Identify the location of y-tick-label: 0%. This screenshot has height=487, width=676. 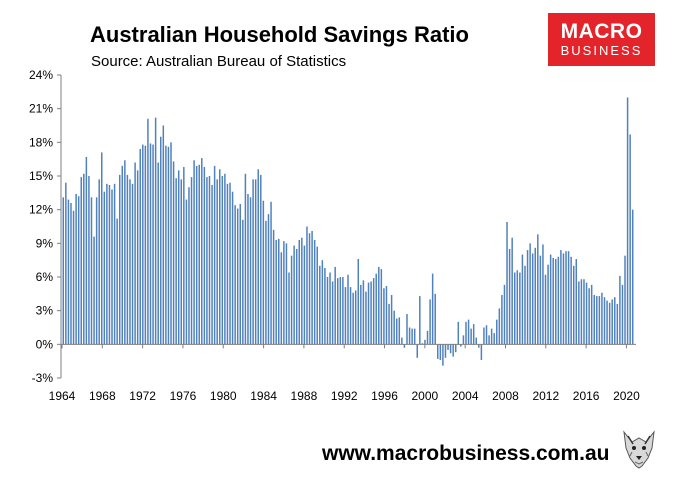
(45, 344).